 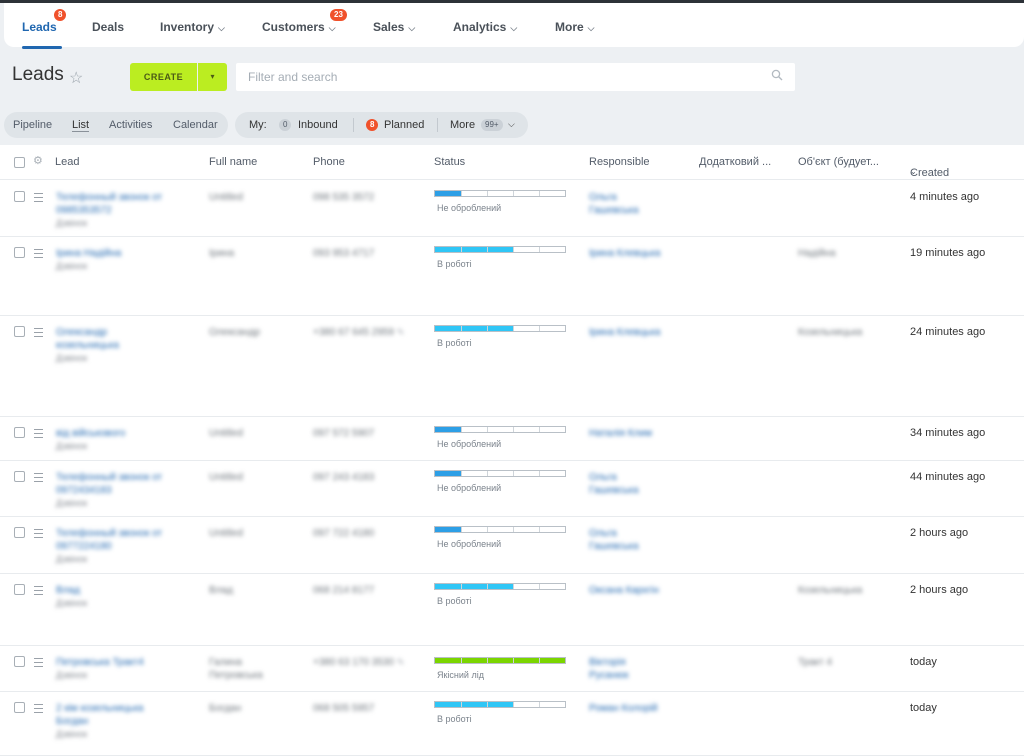 I want to click on lead-title-link: 2 кім козельницька Богдан, so click(x=99, y=715).